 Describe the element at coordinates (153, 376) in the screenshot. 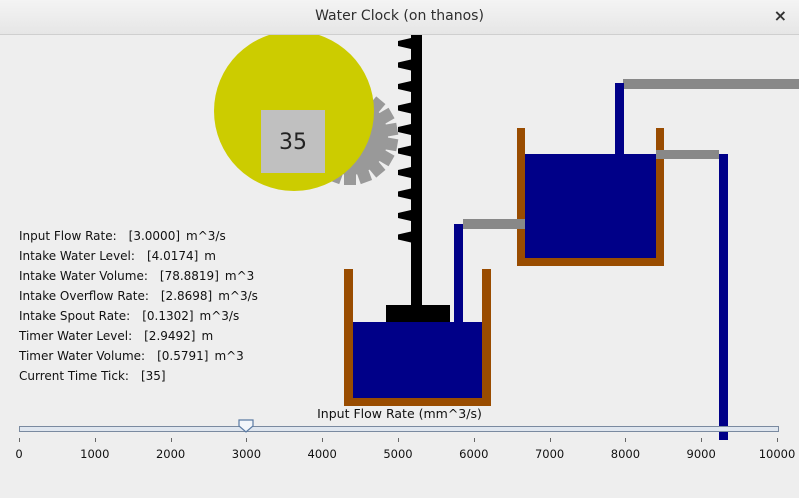

I see `readout-value: [35]` at that location.